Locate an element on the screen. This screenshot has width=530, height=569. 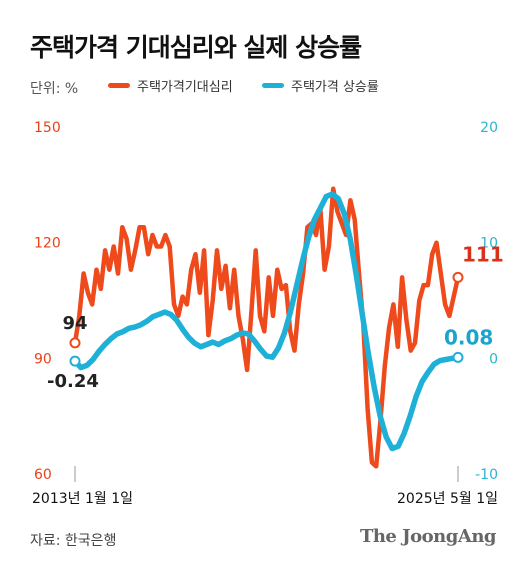
legend-swatch-actual is located at coordinates (273, 85).